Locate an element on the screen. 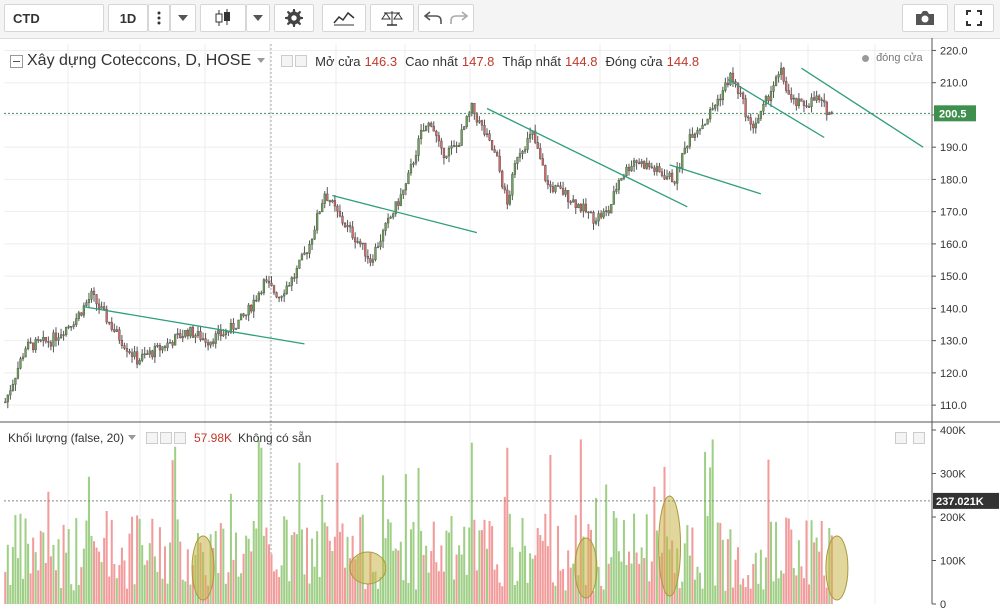 This screenshot has height=613, width=1000. close-icon is located at coordinates (179, 438).